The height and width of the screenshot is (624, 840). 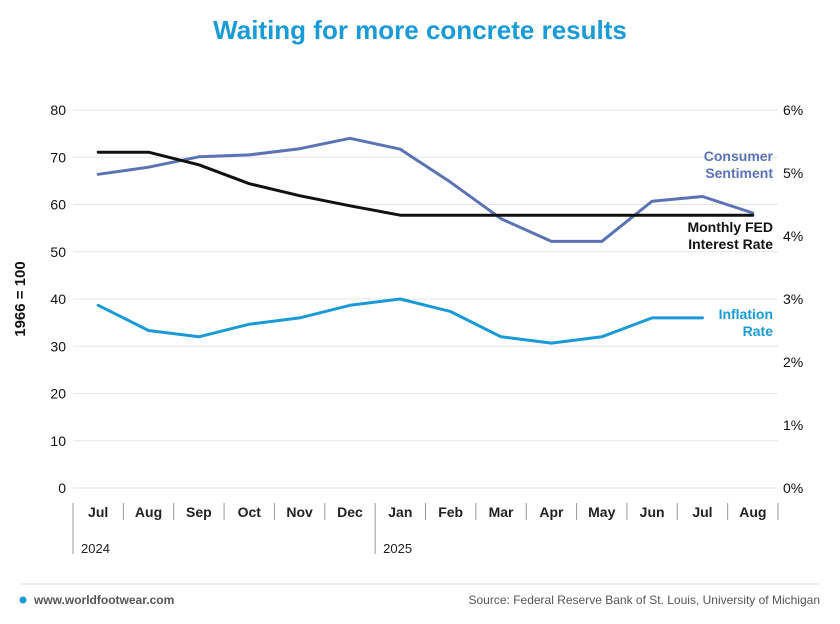 What do you see at coordinates (250, 512) in the screenshot?
I see `x-tick-label: Oct` at bounding box center [250, 512].